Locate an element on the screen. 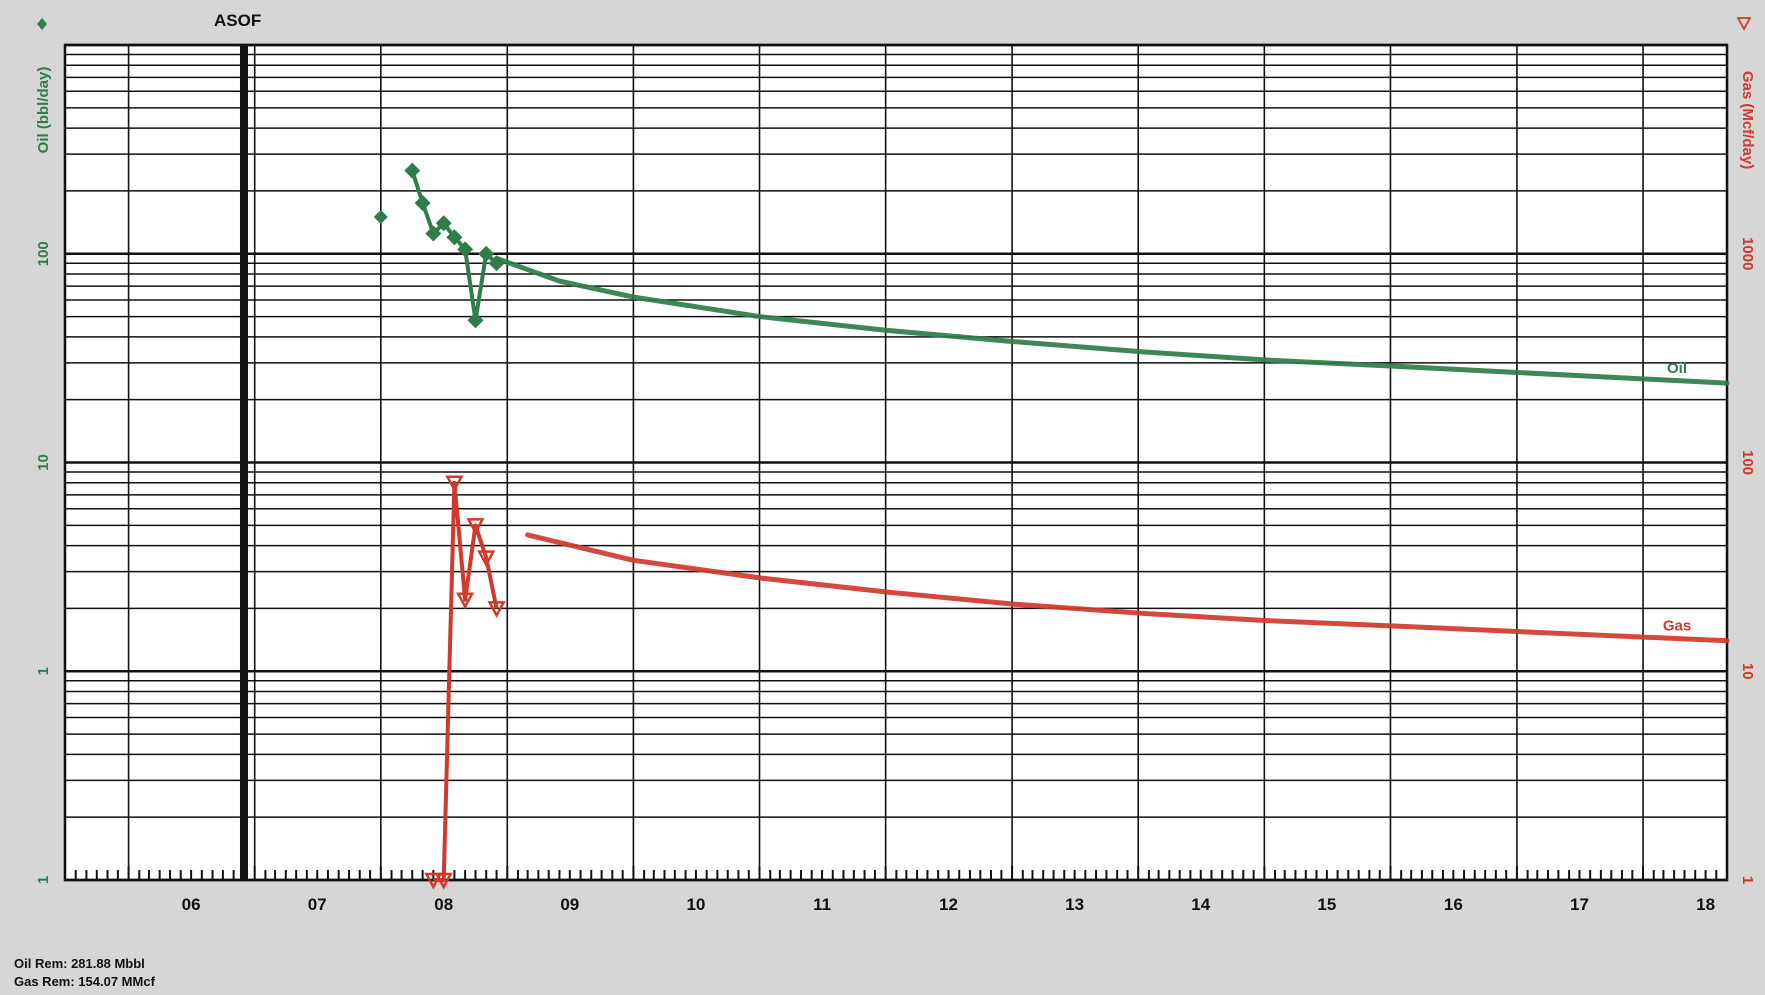 Image resolution: width=1765 pixels, height=995 pixels. x-tick-label: 12 is located at coordinates (948, 904).